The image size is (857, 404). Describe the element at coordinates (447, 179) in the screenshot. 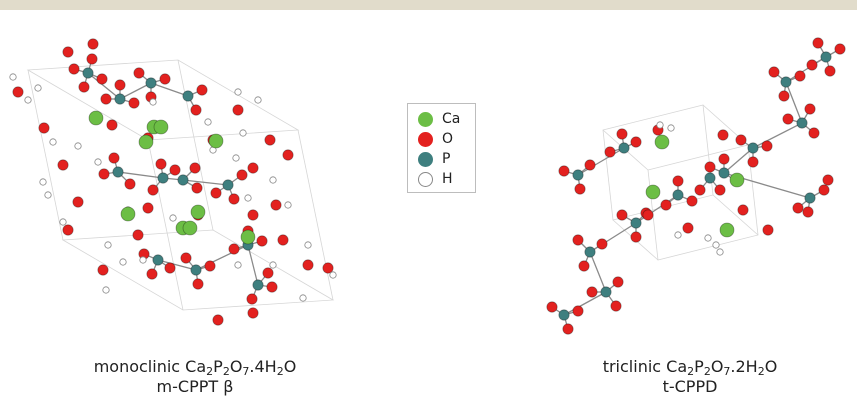

I see `legend-label: H` at that location.